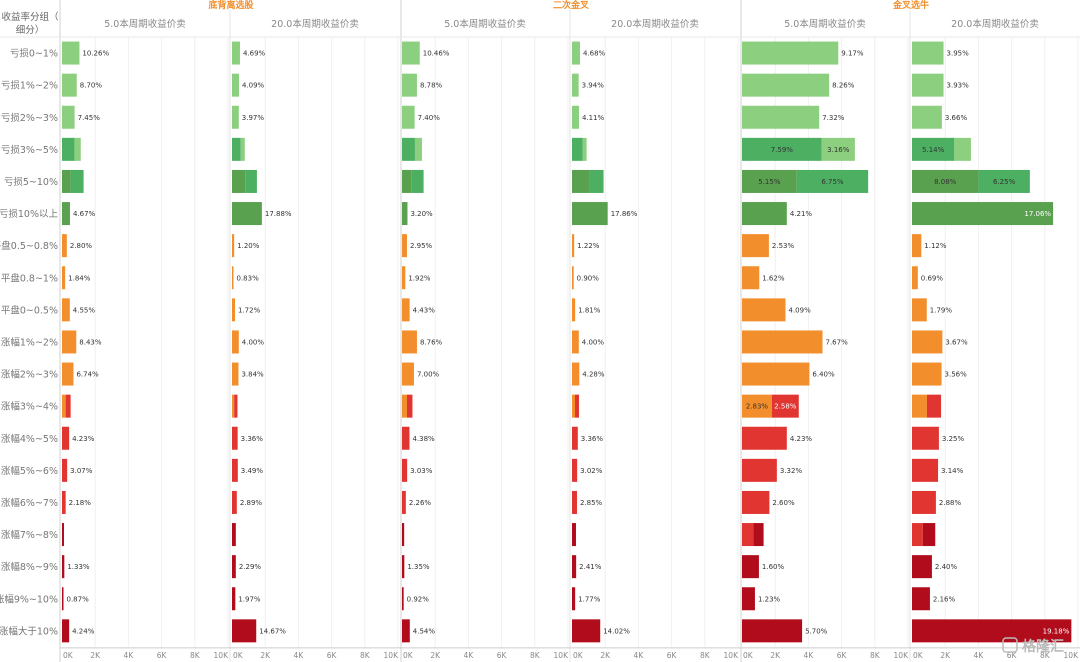 The height and width of the screenshot is (662, 1080). Describe the element at coordinates (431, 342) in the screenshot. I see `data-label: 8.76%` at that location.